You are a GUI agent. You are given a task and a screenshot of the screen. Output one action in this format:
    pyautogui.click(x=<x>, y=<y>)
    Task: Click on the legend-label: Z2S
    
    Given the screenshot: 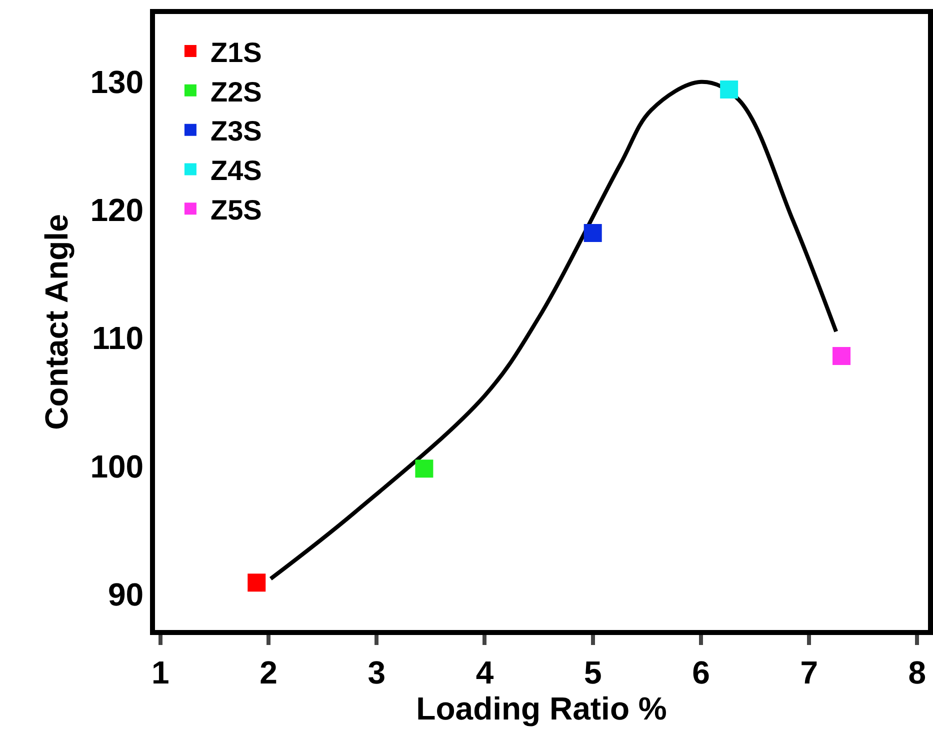 What is the action you would take?
    pyautogui.click(x=236, y=92)
    